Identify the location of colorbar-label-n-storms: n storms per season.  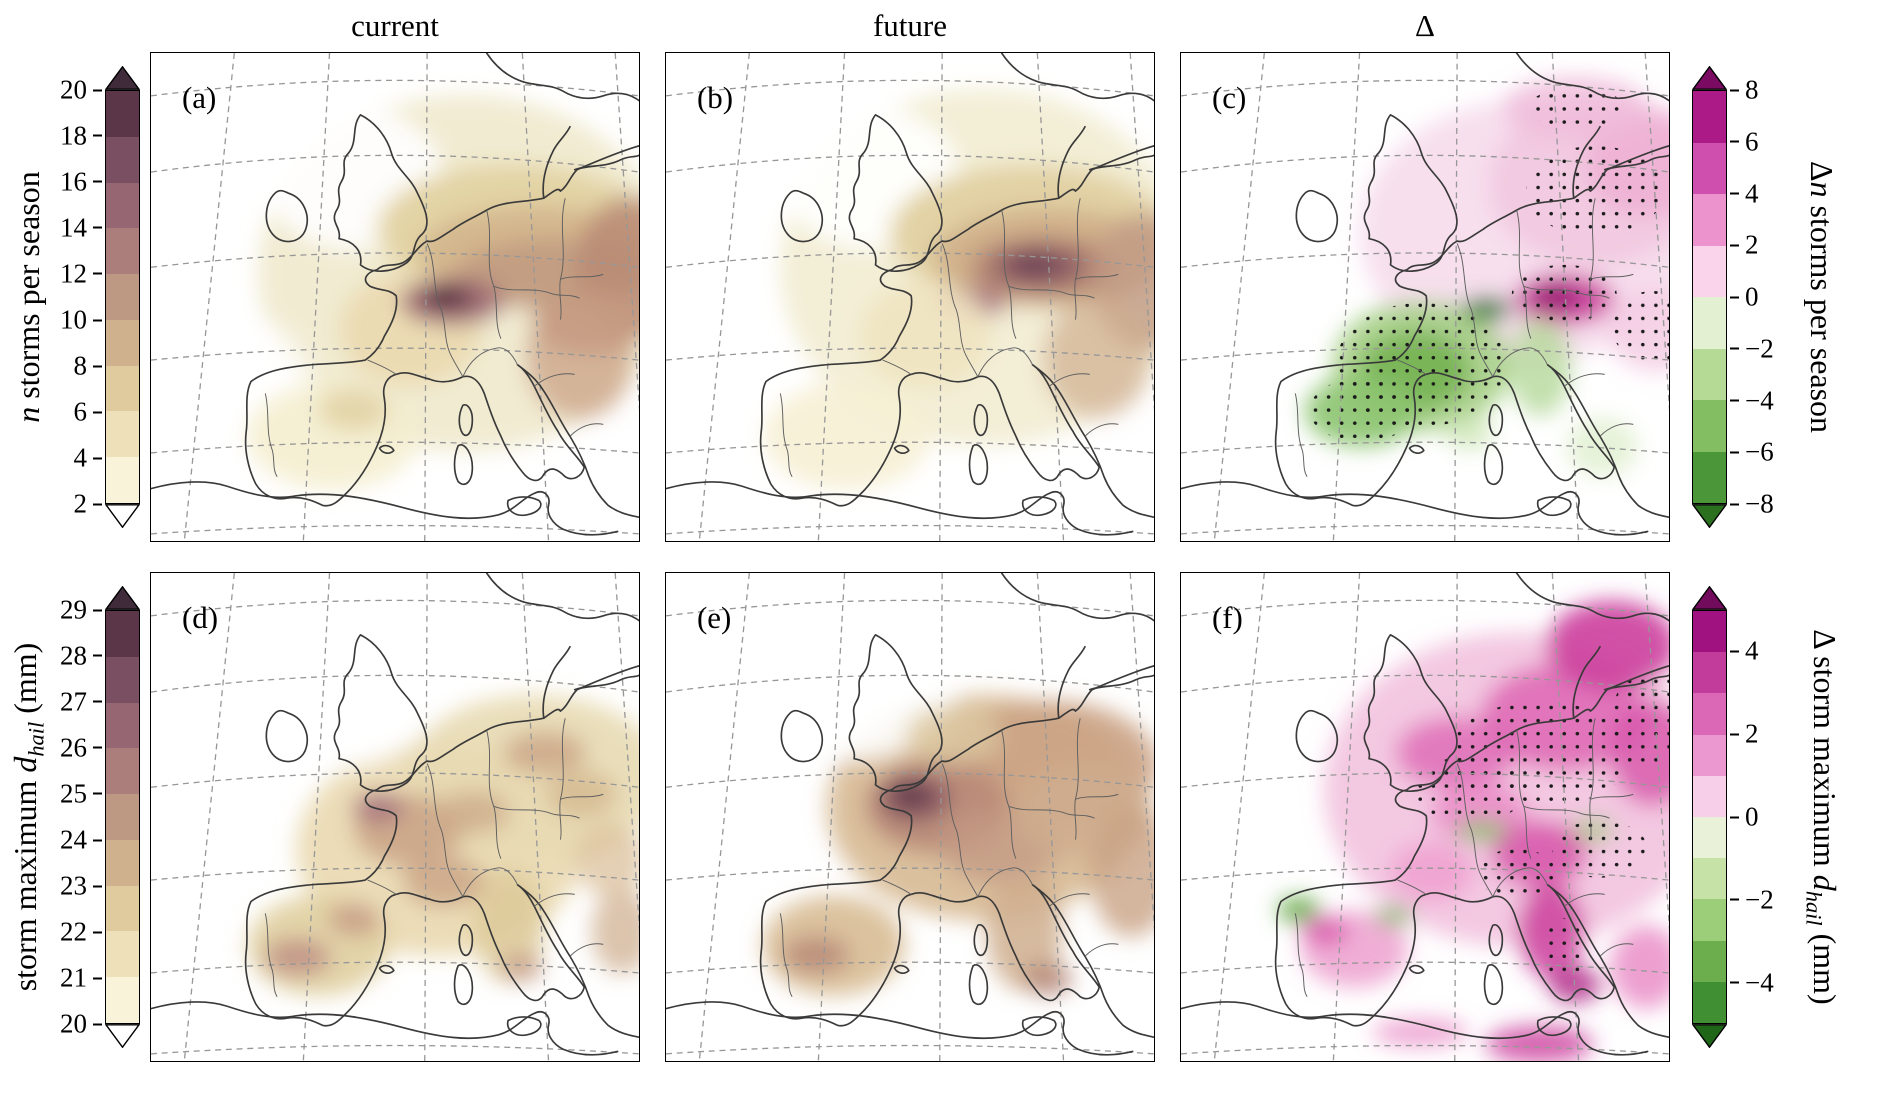
(28, 297).